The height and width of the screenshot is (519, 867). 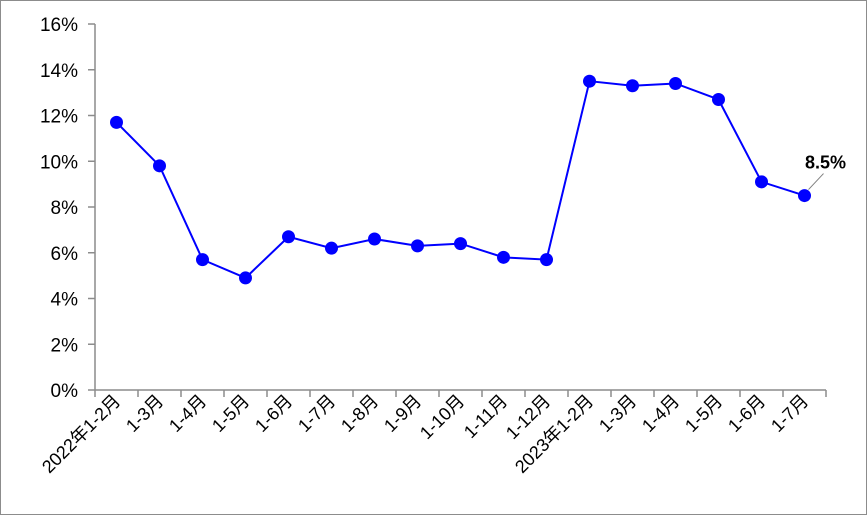 What do you see at coordinates (65, 208) in the screenshot?
I see `y-tick-label: 8%` at bounding box center [65, 208].